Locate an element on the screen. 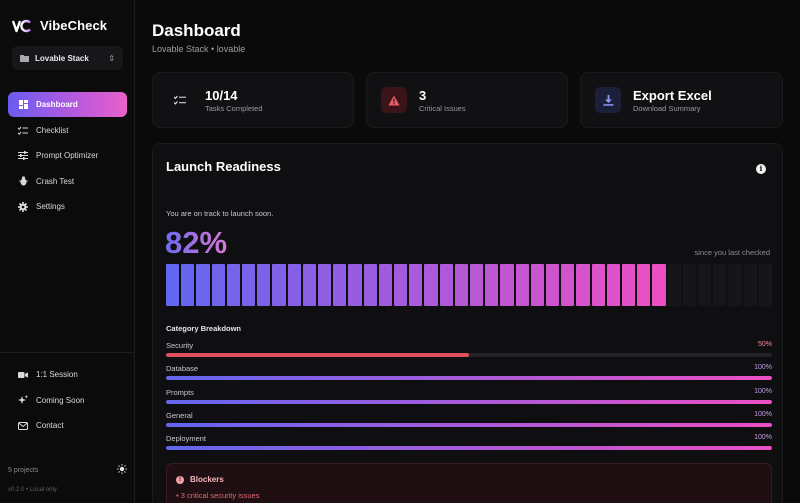 The height and width of the screenshot is (503, 800). tasks-checklist-icon is located at coordinates (180, 100).